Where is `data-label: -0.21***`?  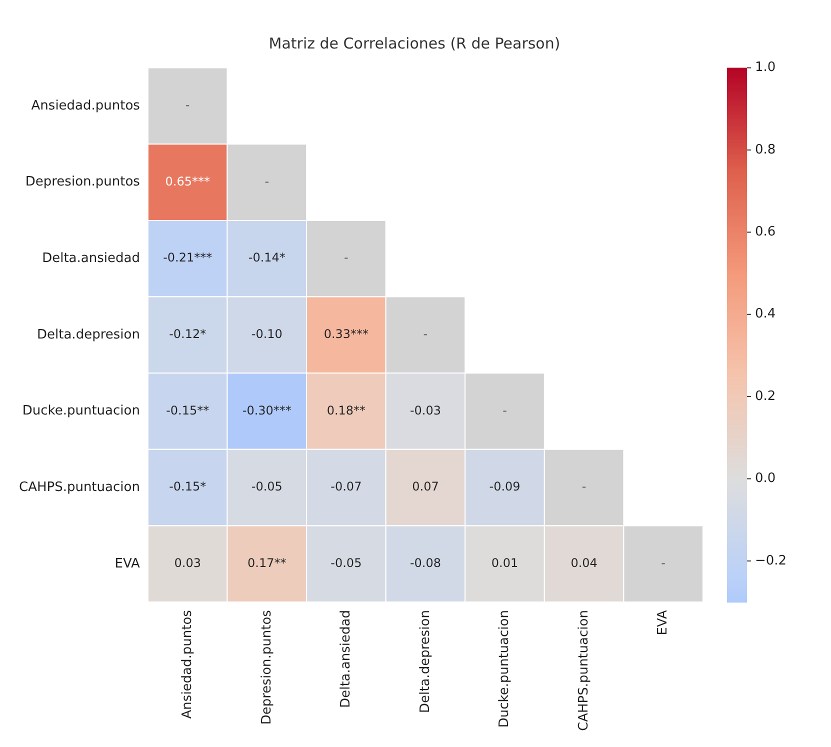 data-label: -0.21*** is located at coordinates (187, 257).